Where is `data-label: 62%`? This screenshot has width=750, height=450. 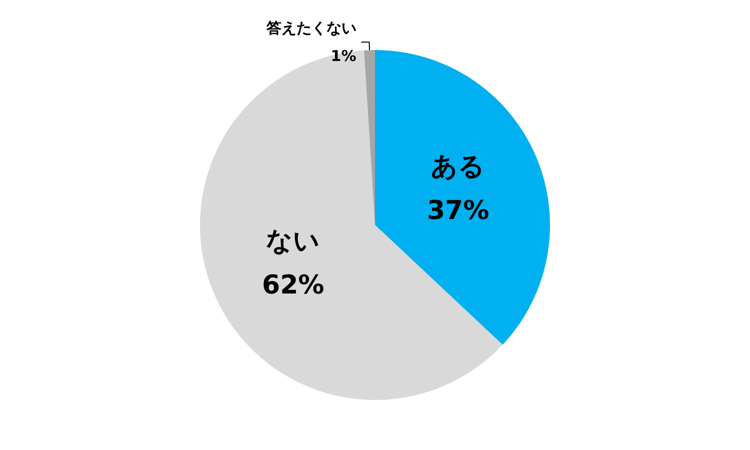
data-label: 62% is located at coordinates (293, 285).